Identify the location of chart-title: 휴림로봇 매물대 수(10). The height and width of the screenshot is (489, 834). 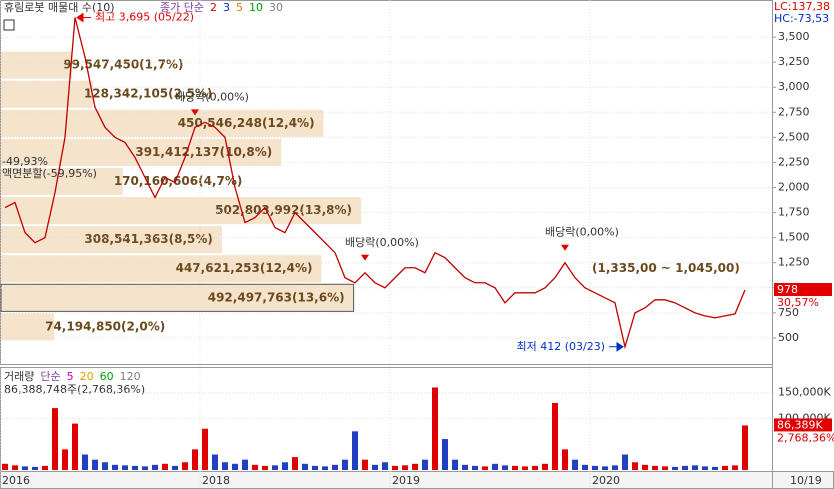
(59, 7).